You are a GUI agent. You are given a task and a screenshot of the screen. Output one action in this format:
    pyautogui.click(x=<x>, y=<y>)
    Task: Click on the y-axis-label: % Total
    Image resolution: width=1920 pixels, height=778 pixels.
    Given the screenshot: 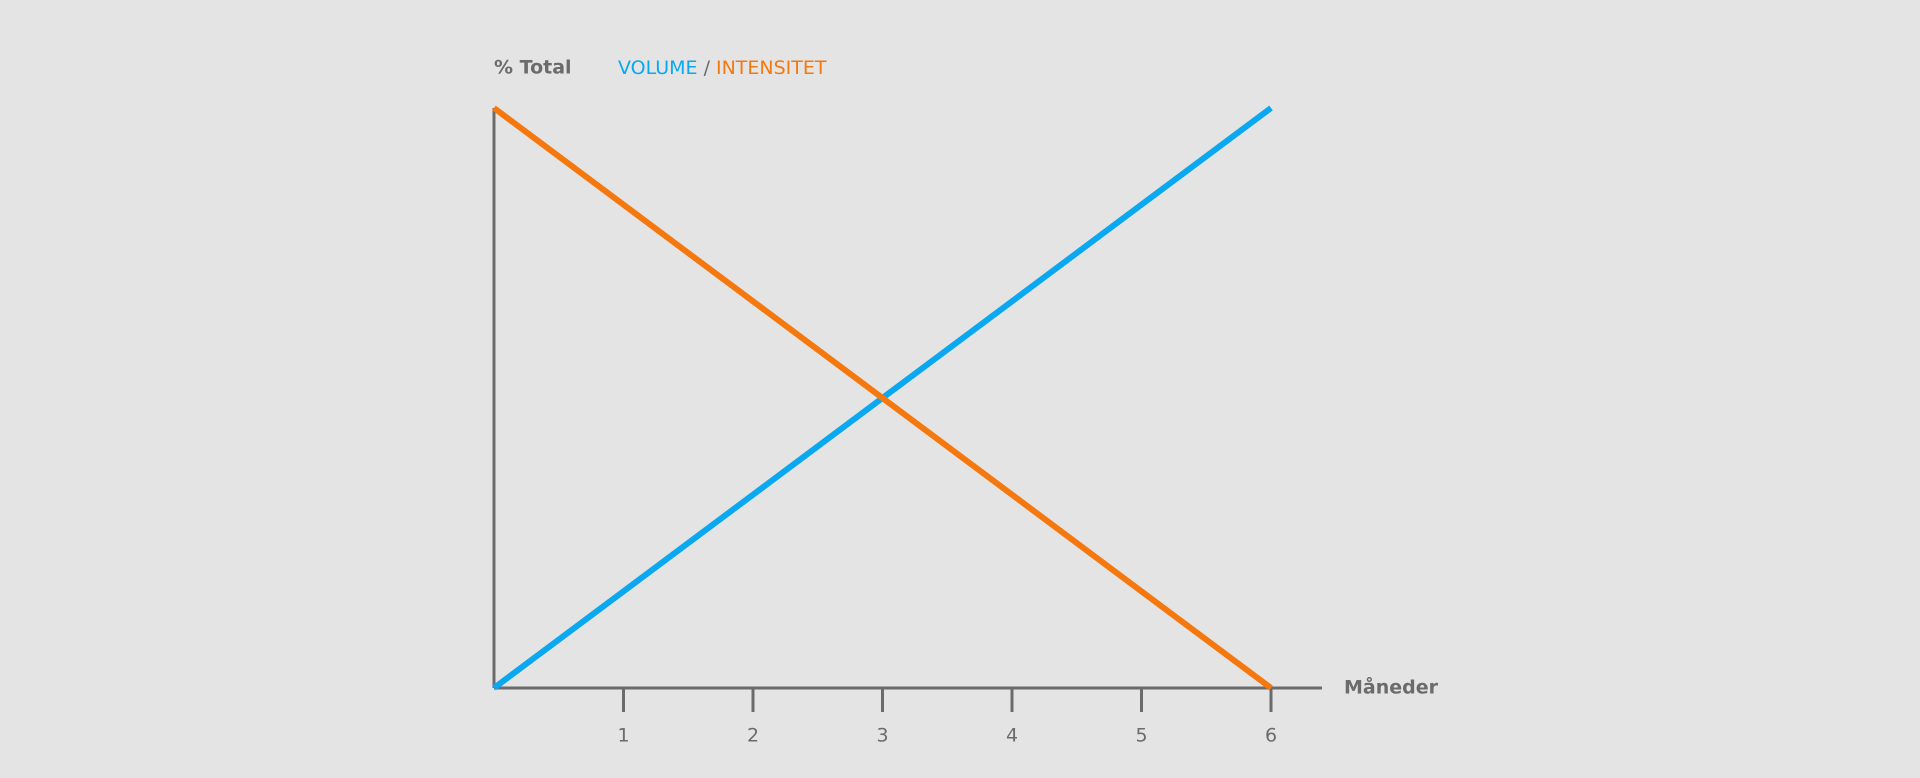 What is the action you would take?
    pyautogui.click(x=533, y=68)
    